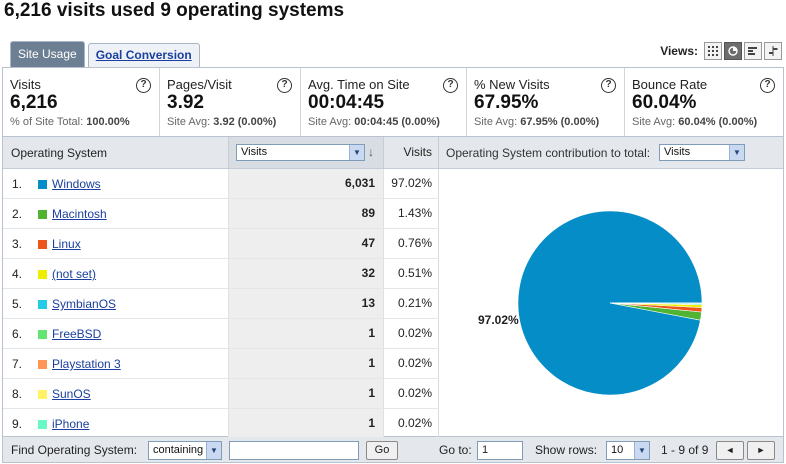  I want to click on table-row: 9. iPhone 1 0.02%, so click(221, 424).